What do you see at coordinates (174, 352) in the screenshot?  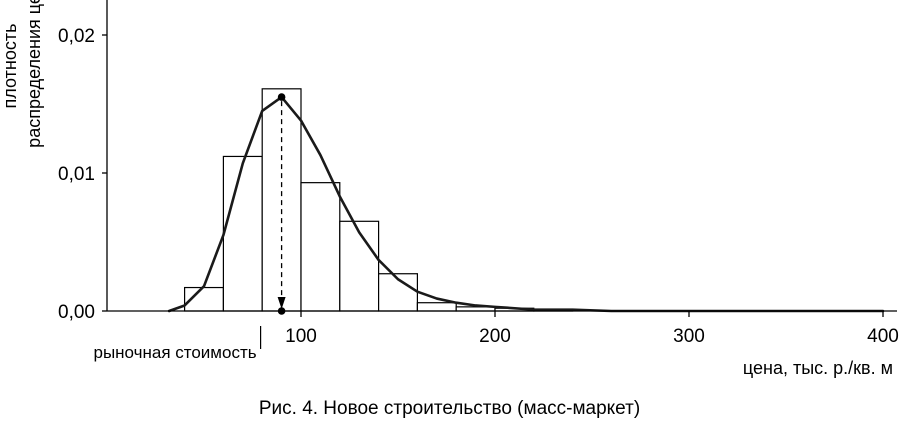 I see `market-value-label: рыночная стоимость` at bounding box center [174, 352].